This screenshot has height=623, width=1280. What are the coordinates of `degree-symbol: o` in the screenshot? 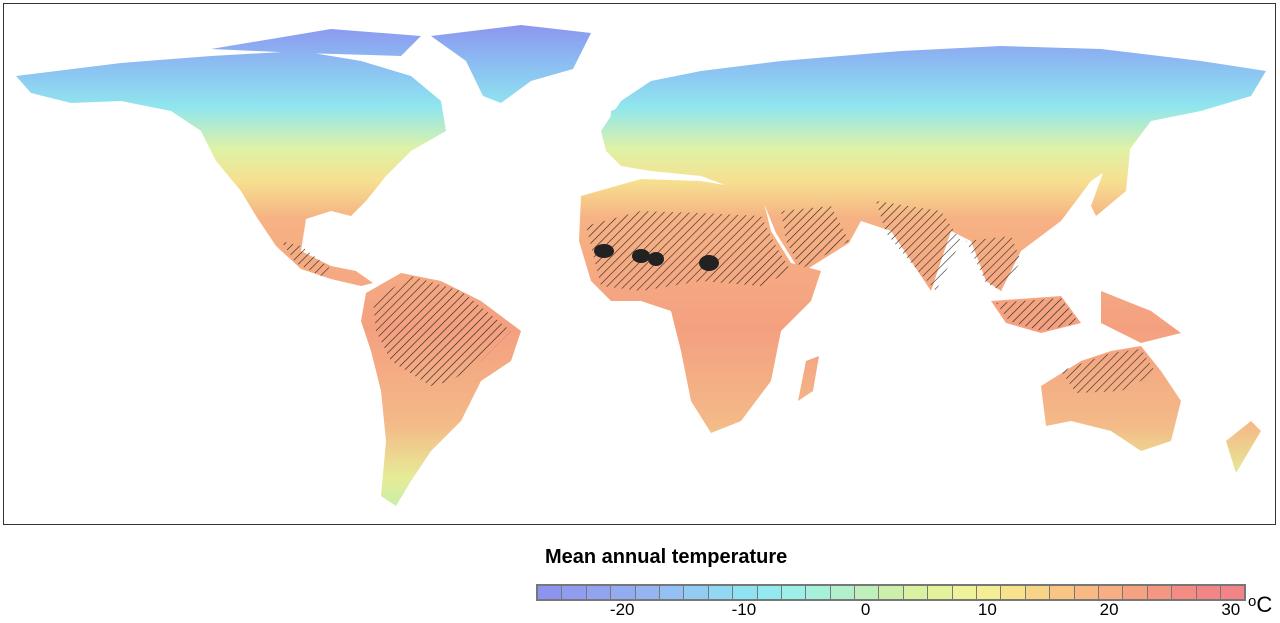 It's located at (1252, 601).